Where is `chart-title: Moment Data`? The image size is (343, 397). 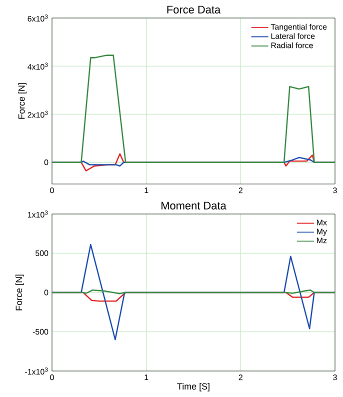
chart-title: Moment Data is located at coordinates (194, 206).